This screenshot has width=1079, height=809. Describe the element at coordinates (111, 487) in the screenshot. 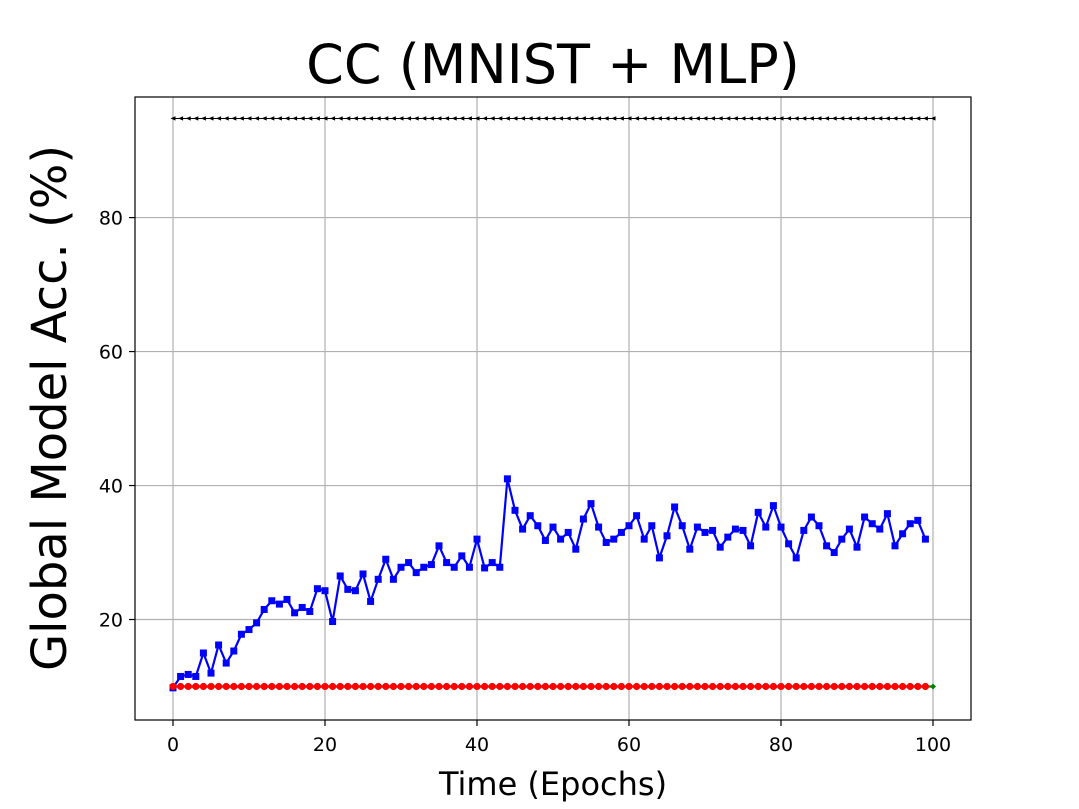

I see `y-tick-label: 40` at that location.